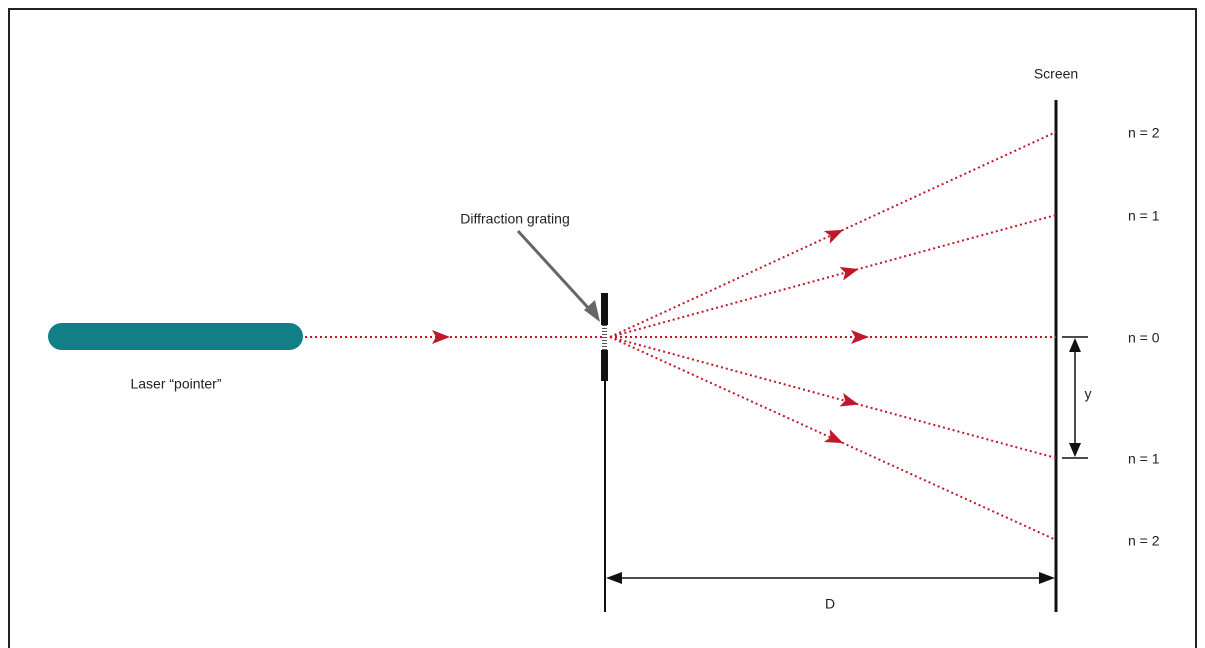 This screenshot has height=648, width=1205. I want to click on pointer-line, so click(555, 271).